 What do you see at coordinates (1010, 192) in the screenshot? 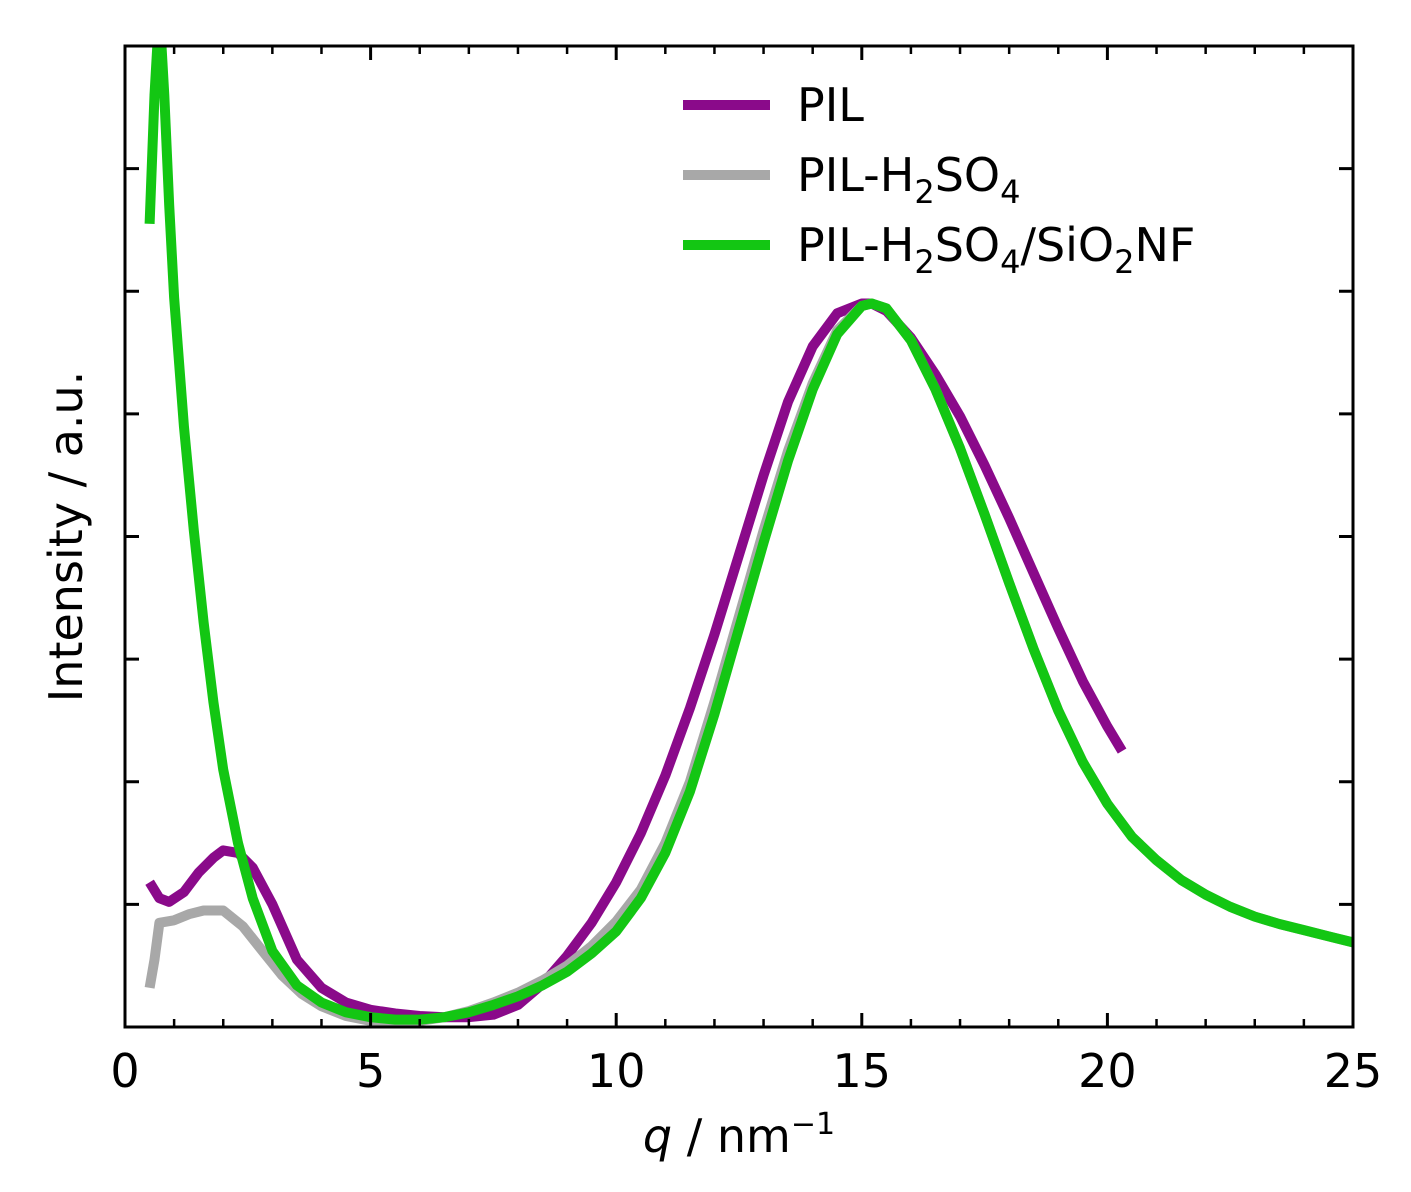
I see `legend-label-1-part-3: 4` at bounding box center [1010, 192].